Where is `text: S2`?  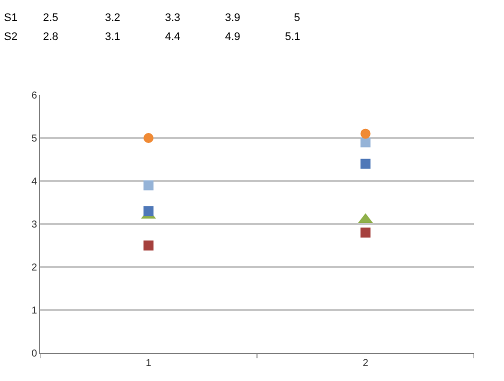
text: S2 is located at coordinates (11, 37).